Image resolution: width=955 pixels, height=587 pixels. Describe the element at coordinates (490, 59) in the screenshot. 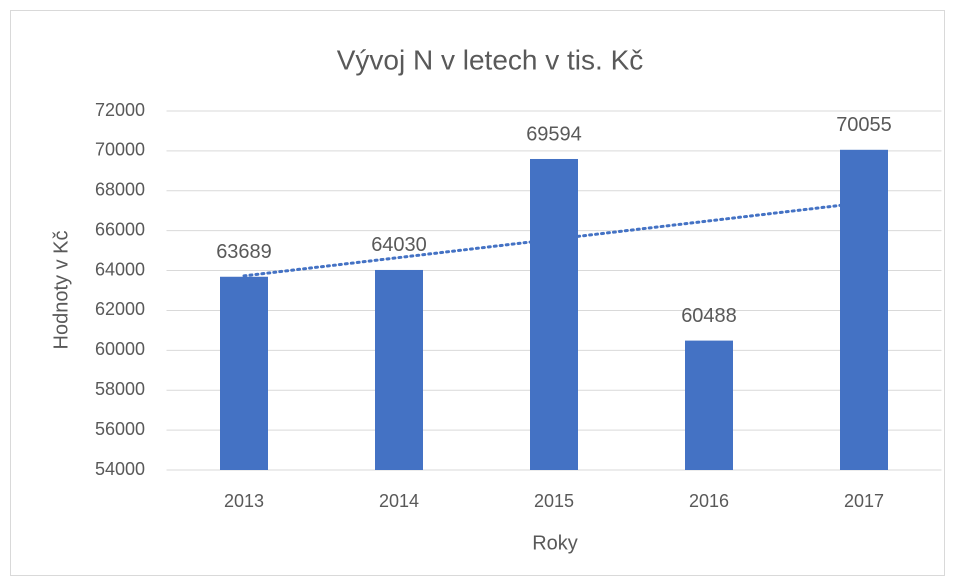

I see `chart-title: Vývoj N v letech v tis. Kč` at that location.